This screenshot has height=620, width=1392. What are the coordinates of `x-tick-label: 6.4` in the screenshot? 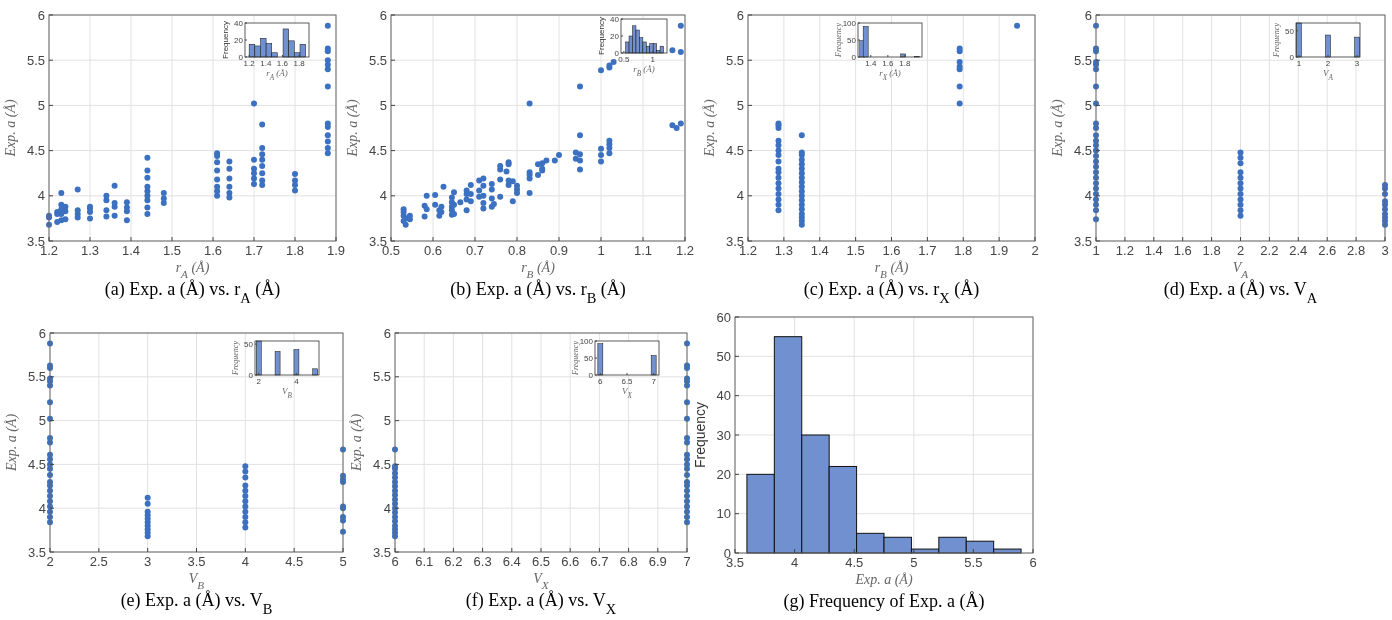 It's located at (511, 561).